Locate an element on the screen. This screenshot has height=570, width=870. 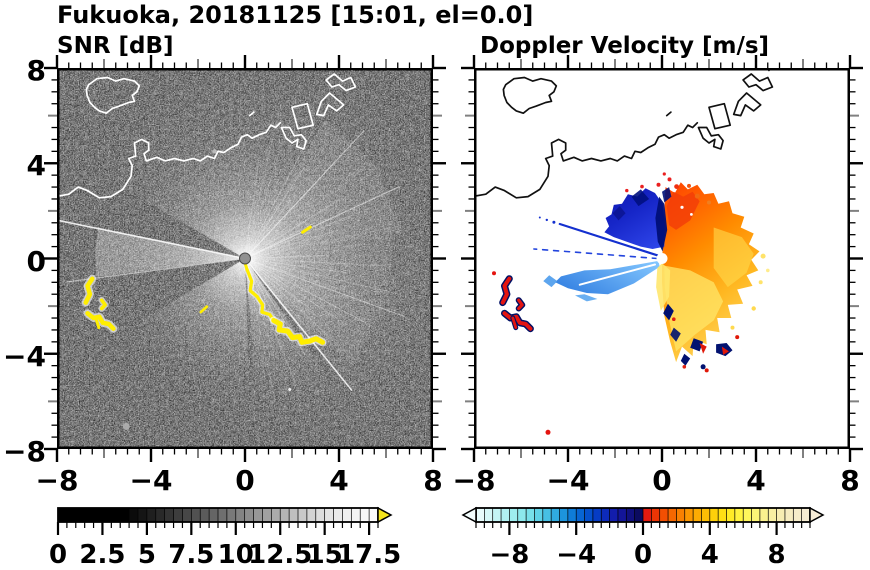
radar-site-marker is located at coordinates (245, 258).